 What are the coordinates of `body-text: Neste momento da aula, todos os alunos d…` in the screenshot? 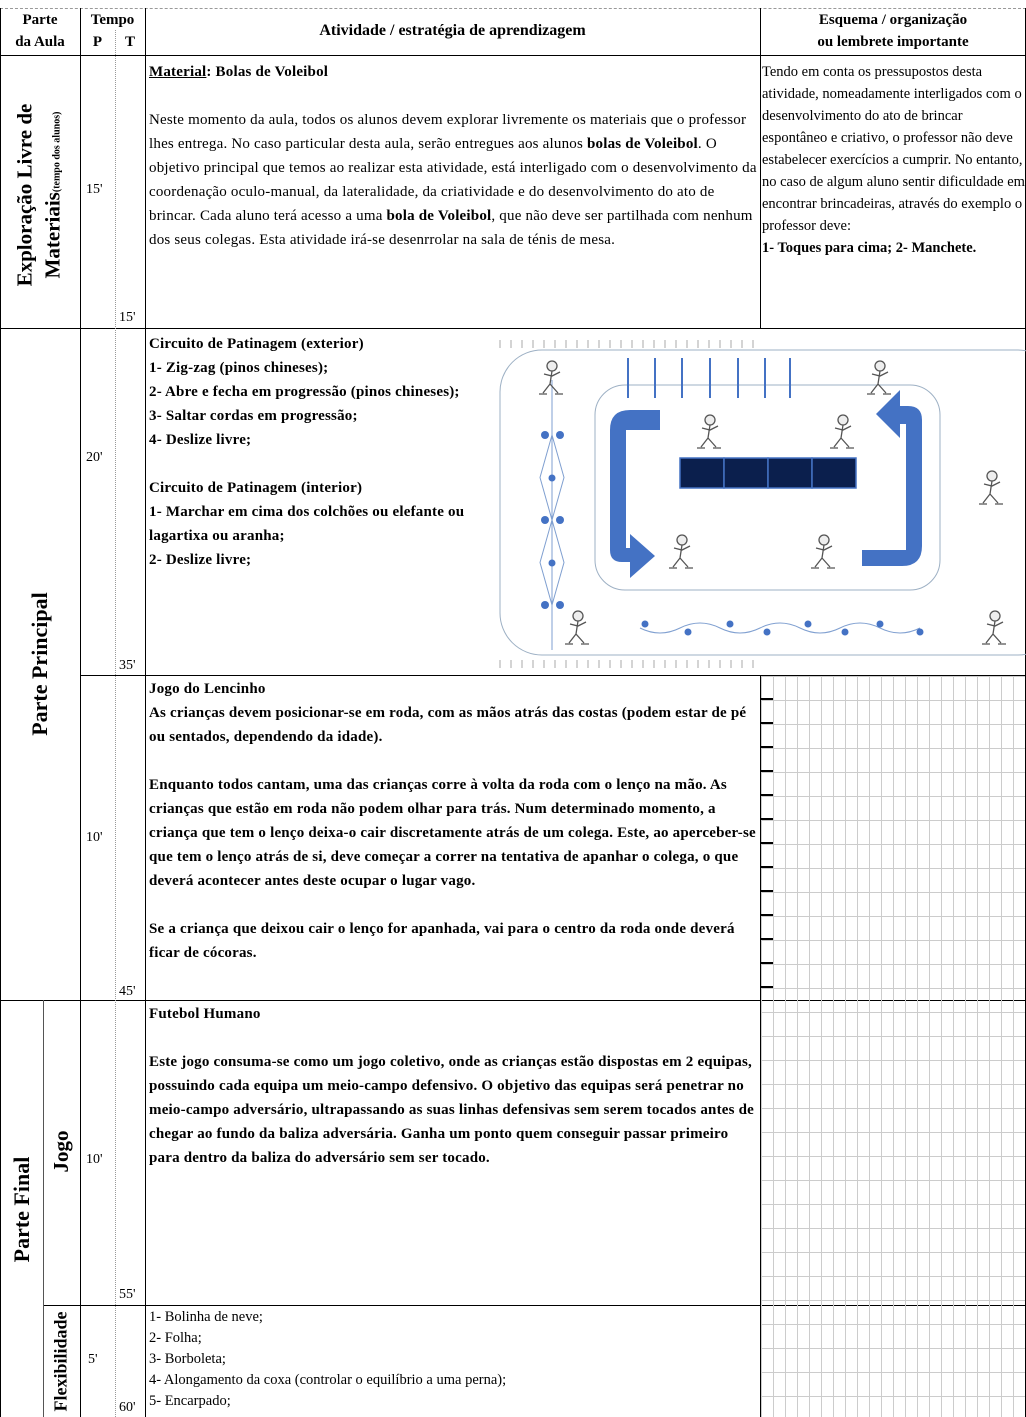 It's located at (448, 132).